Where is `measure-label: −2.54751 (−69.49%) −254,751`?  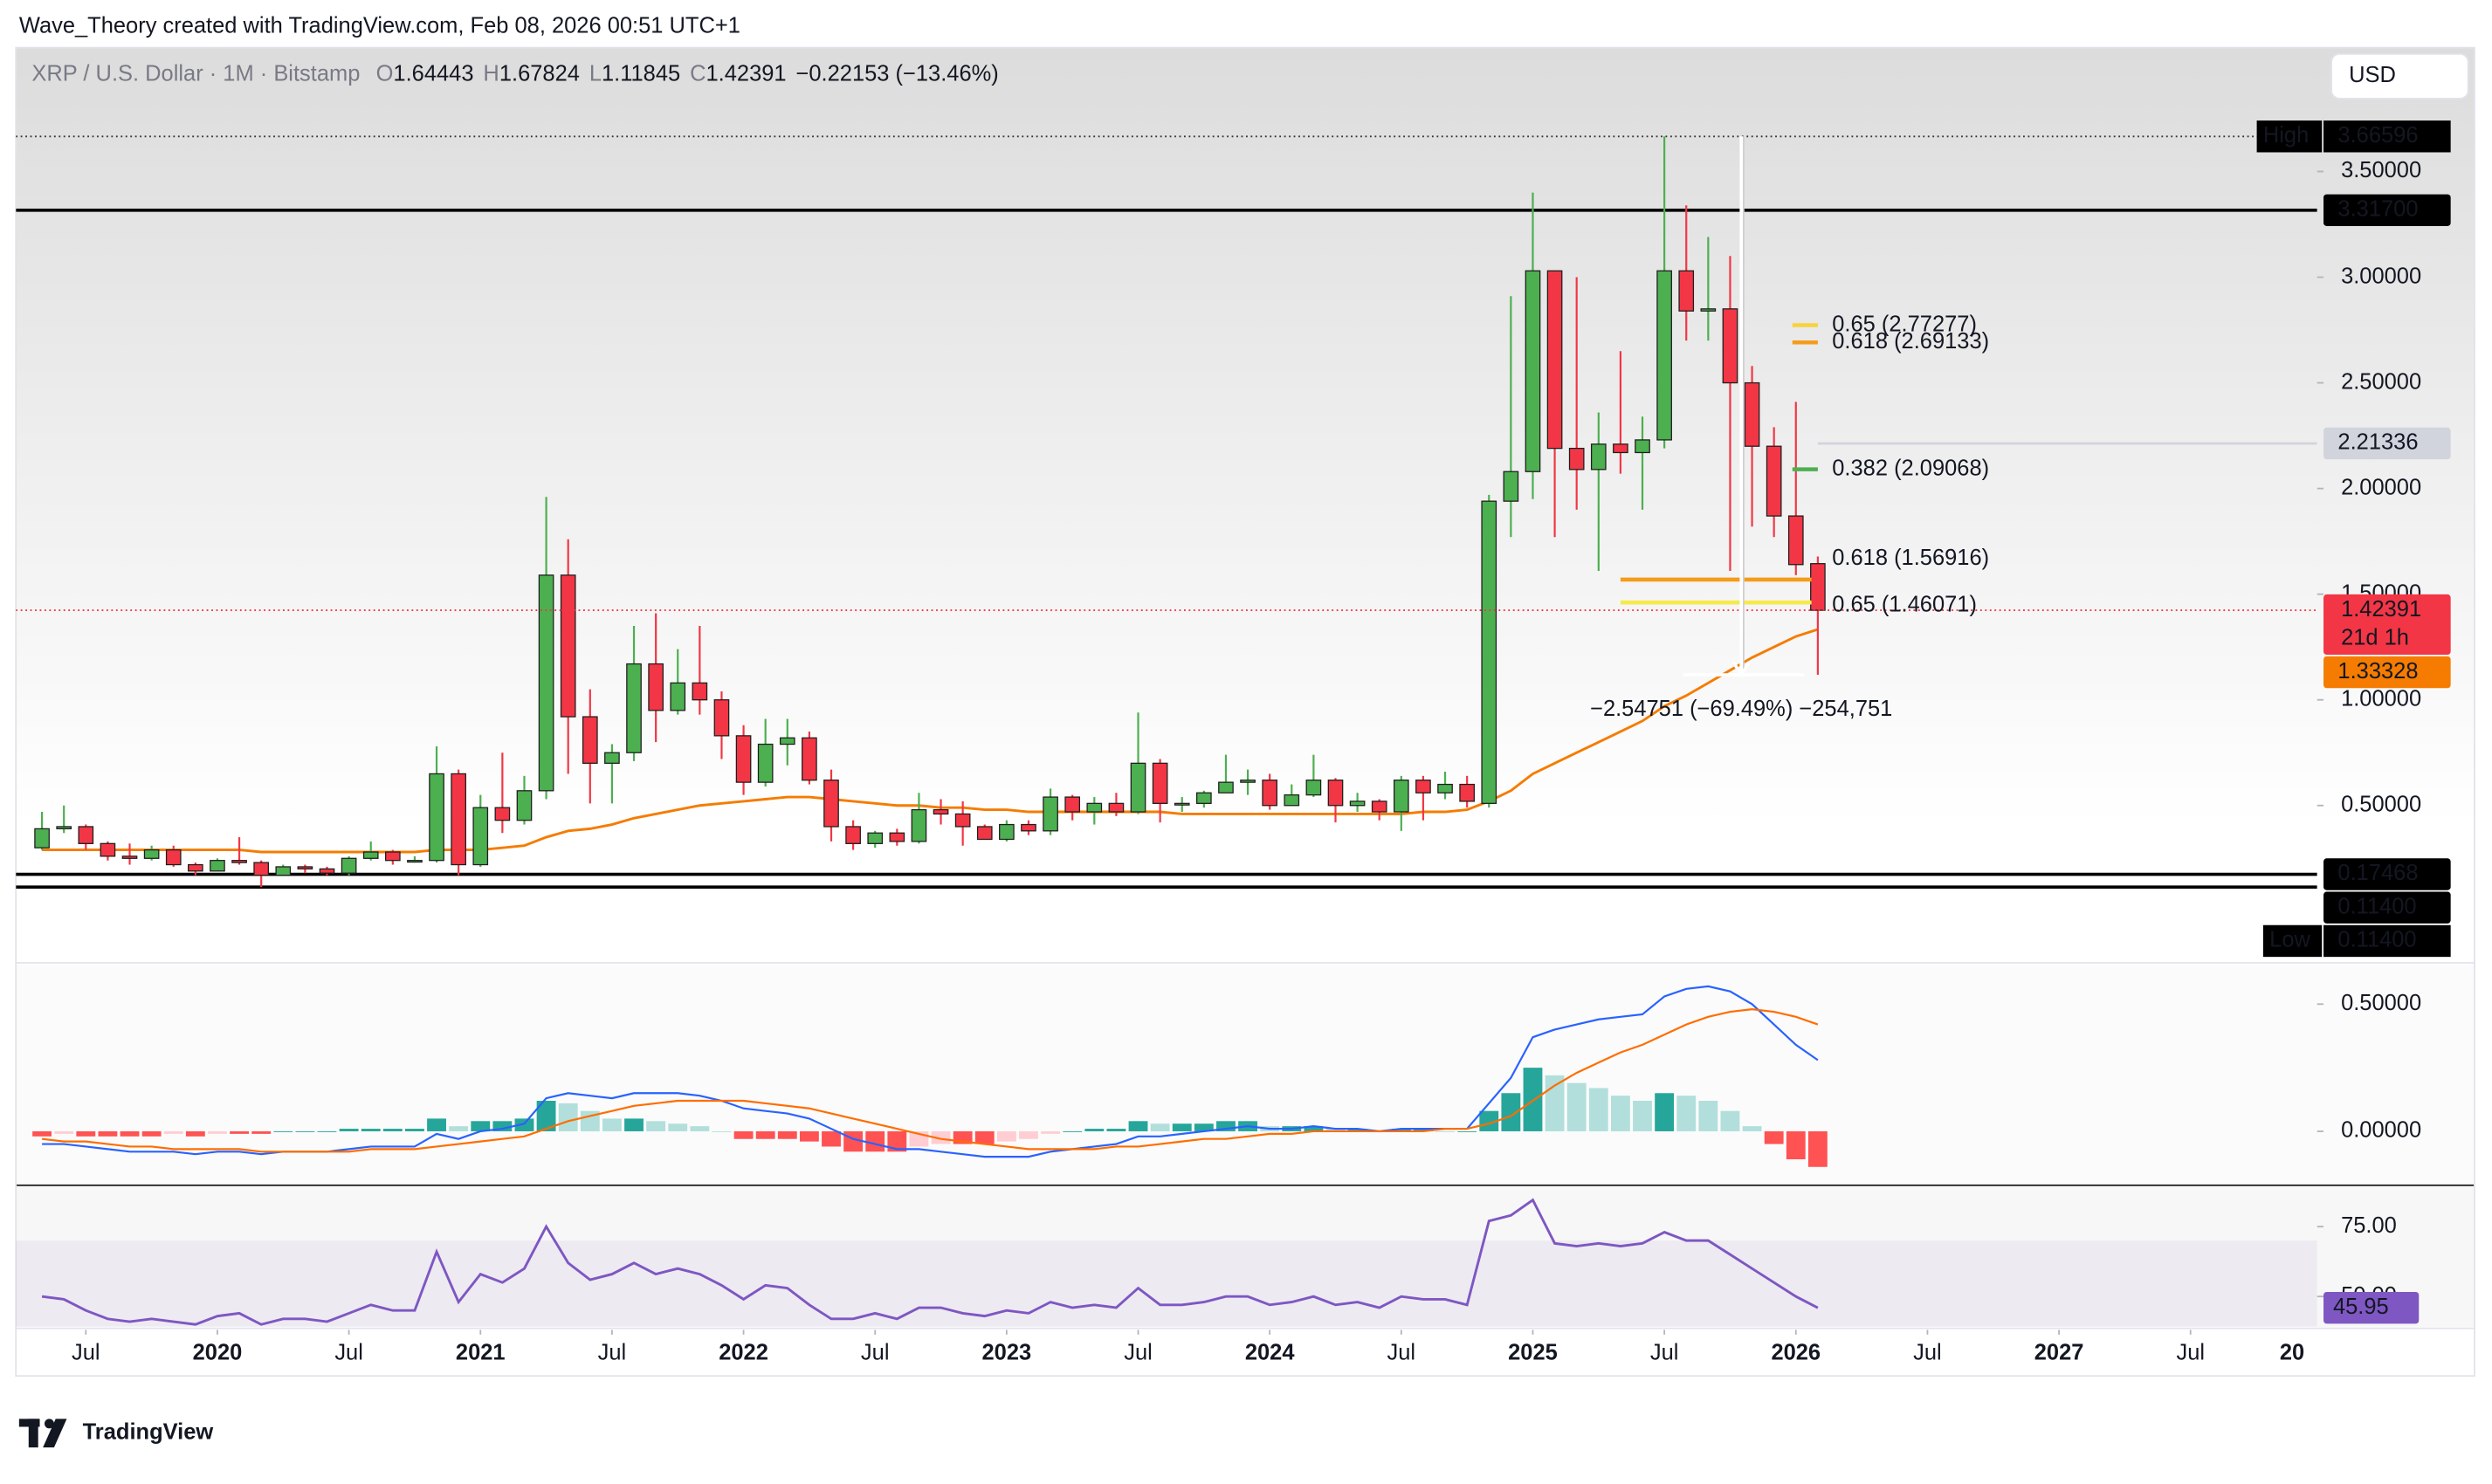
measure-label: −2.54751 (−69.49%) −254,751 is located at coordinates (1741, 709).